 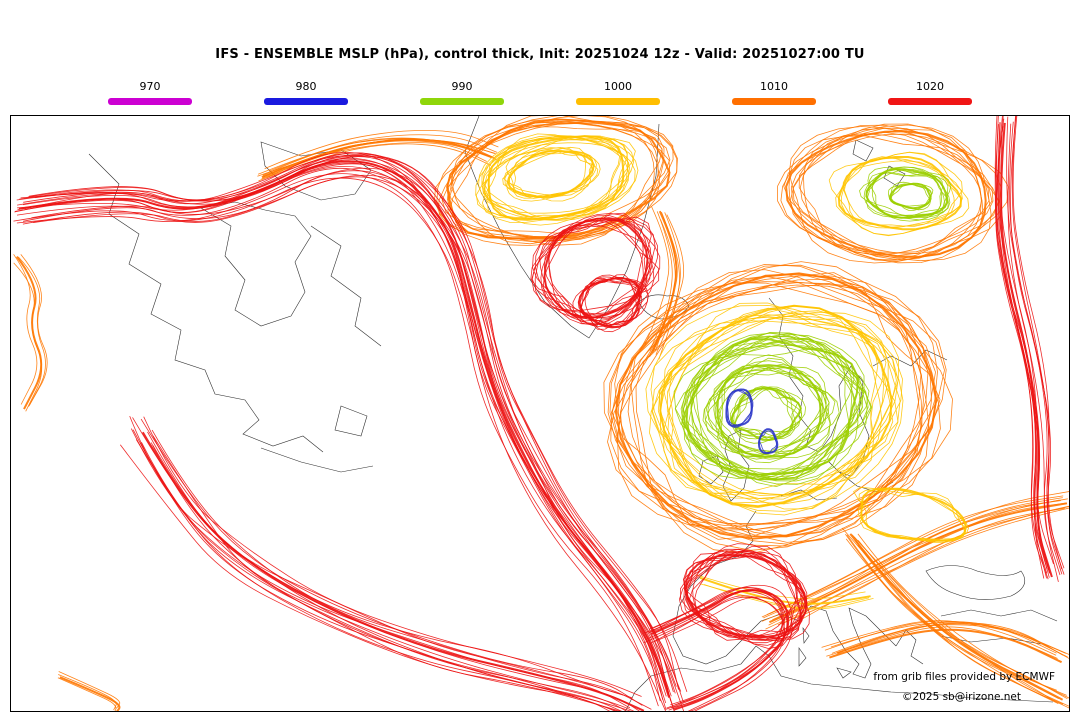 What do you see at coordinates (975, 582) in the screenshot?
I see `coastline-black-sea` at bounding box center [975, 582].